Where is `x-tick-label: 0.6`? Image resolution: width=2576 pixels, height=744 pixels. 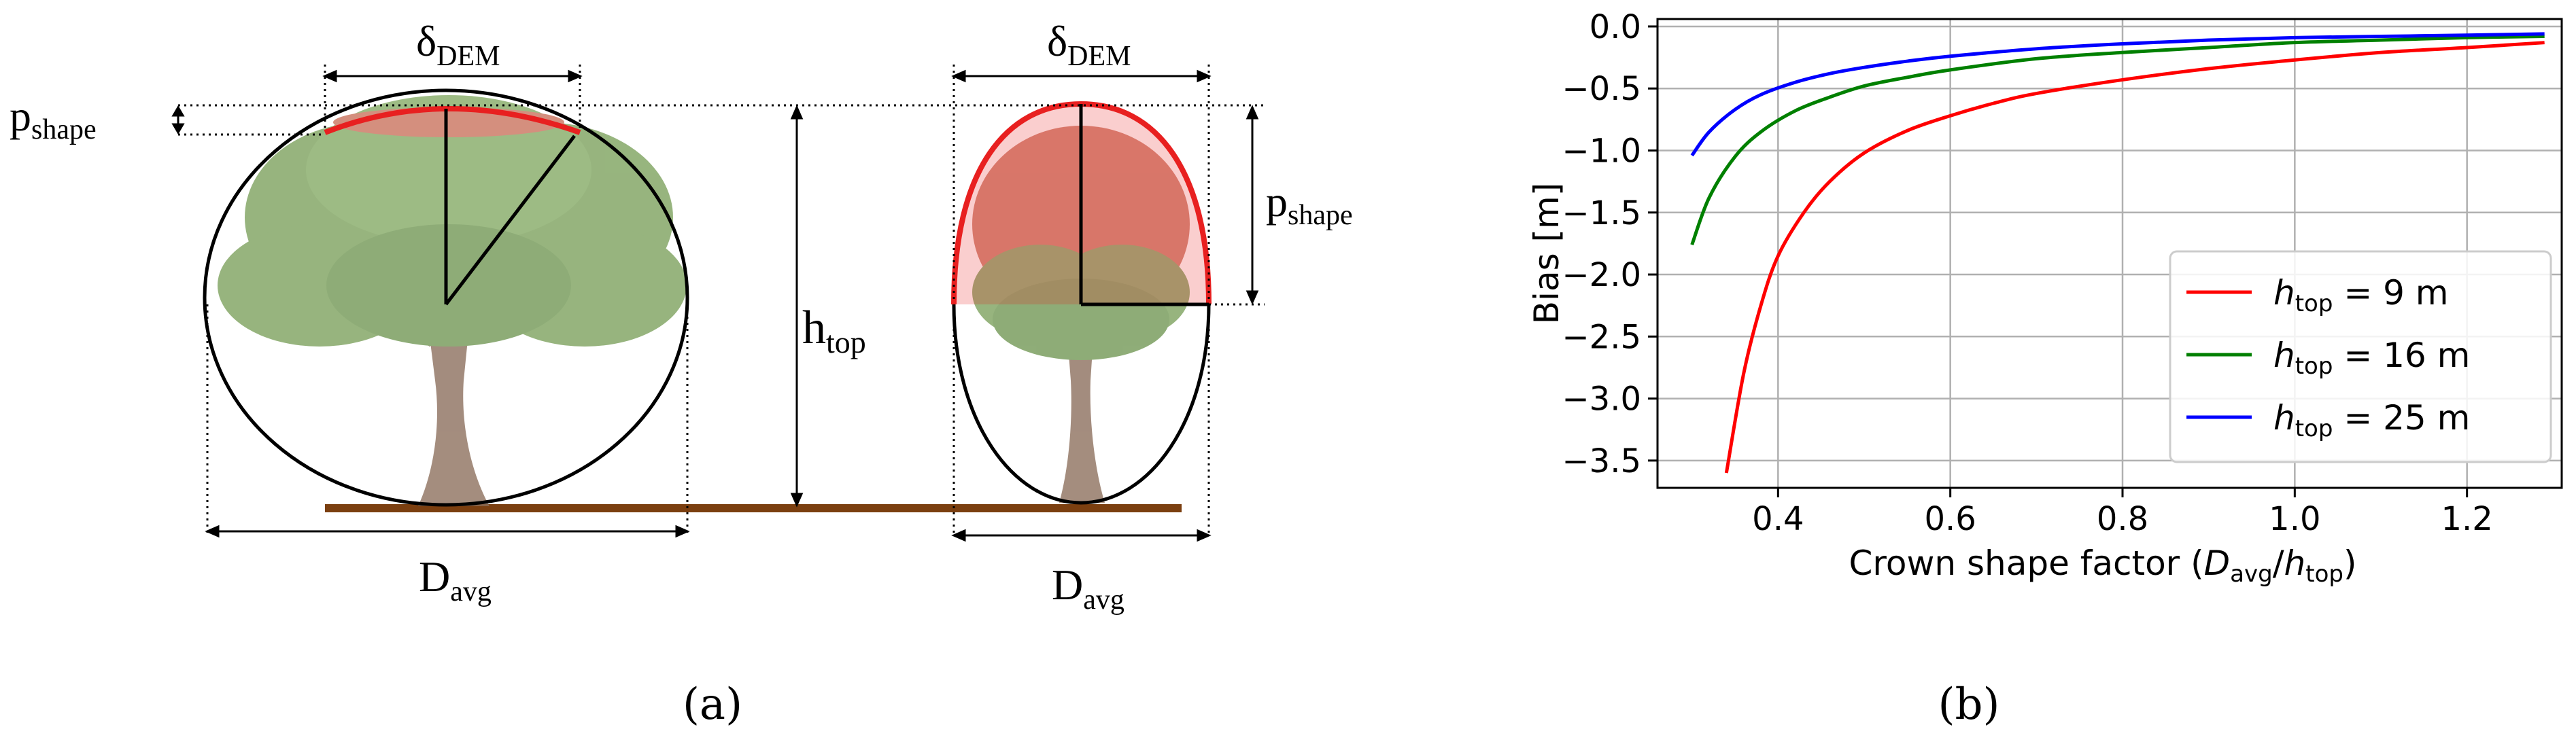
x-tick-label: 0.6 is located at coordinates (1950, 519).